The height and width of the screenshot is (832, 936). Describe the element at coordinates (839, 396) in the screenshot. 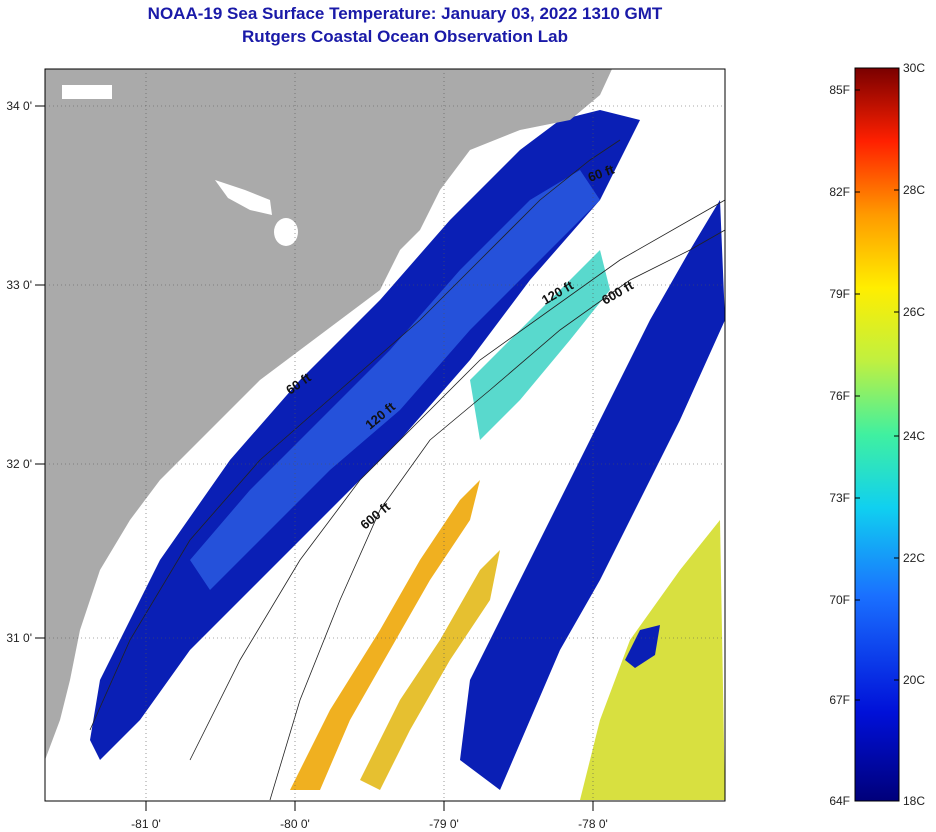

I see `colorbar-f-label: 76F` at that location.